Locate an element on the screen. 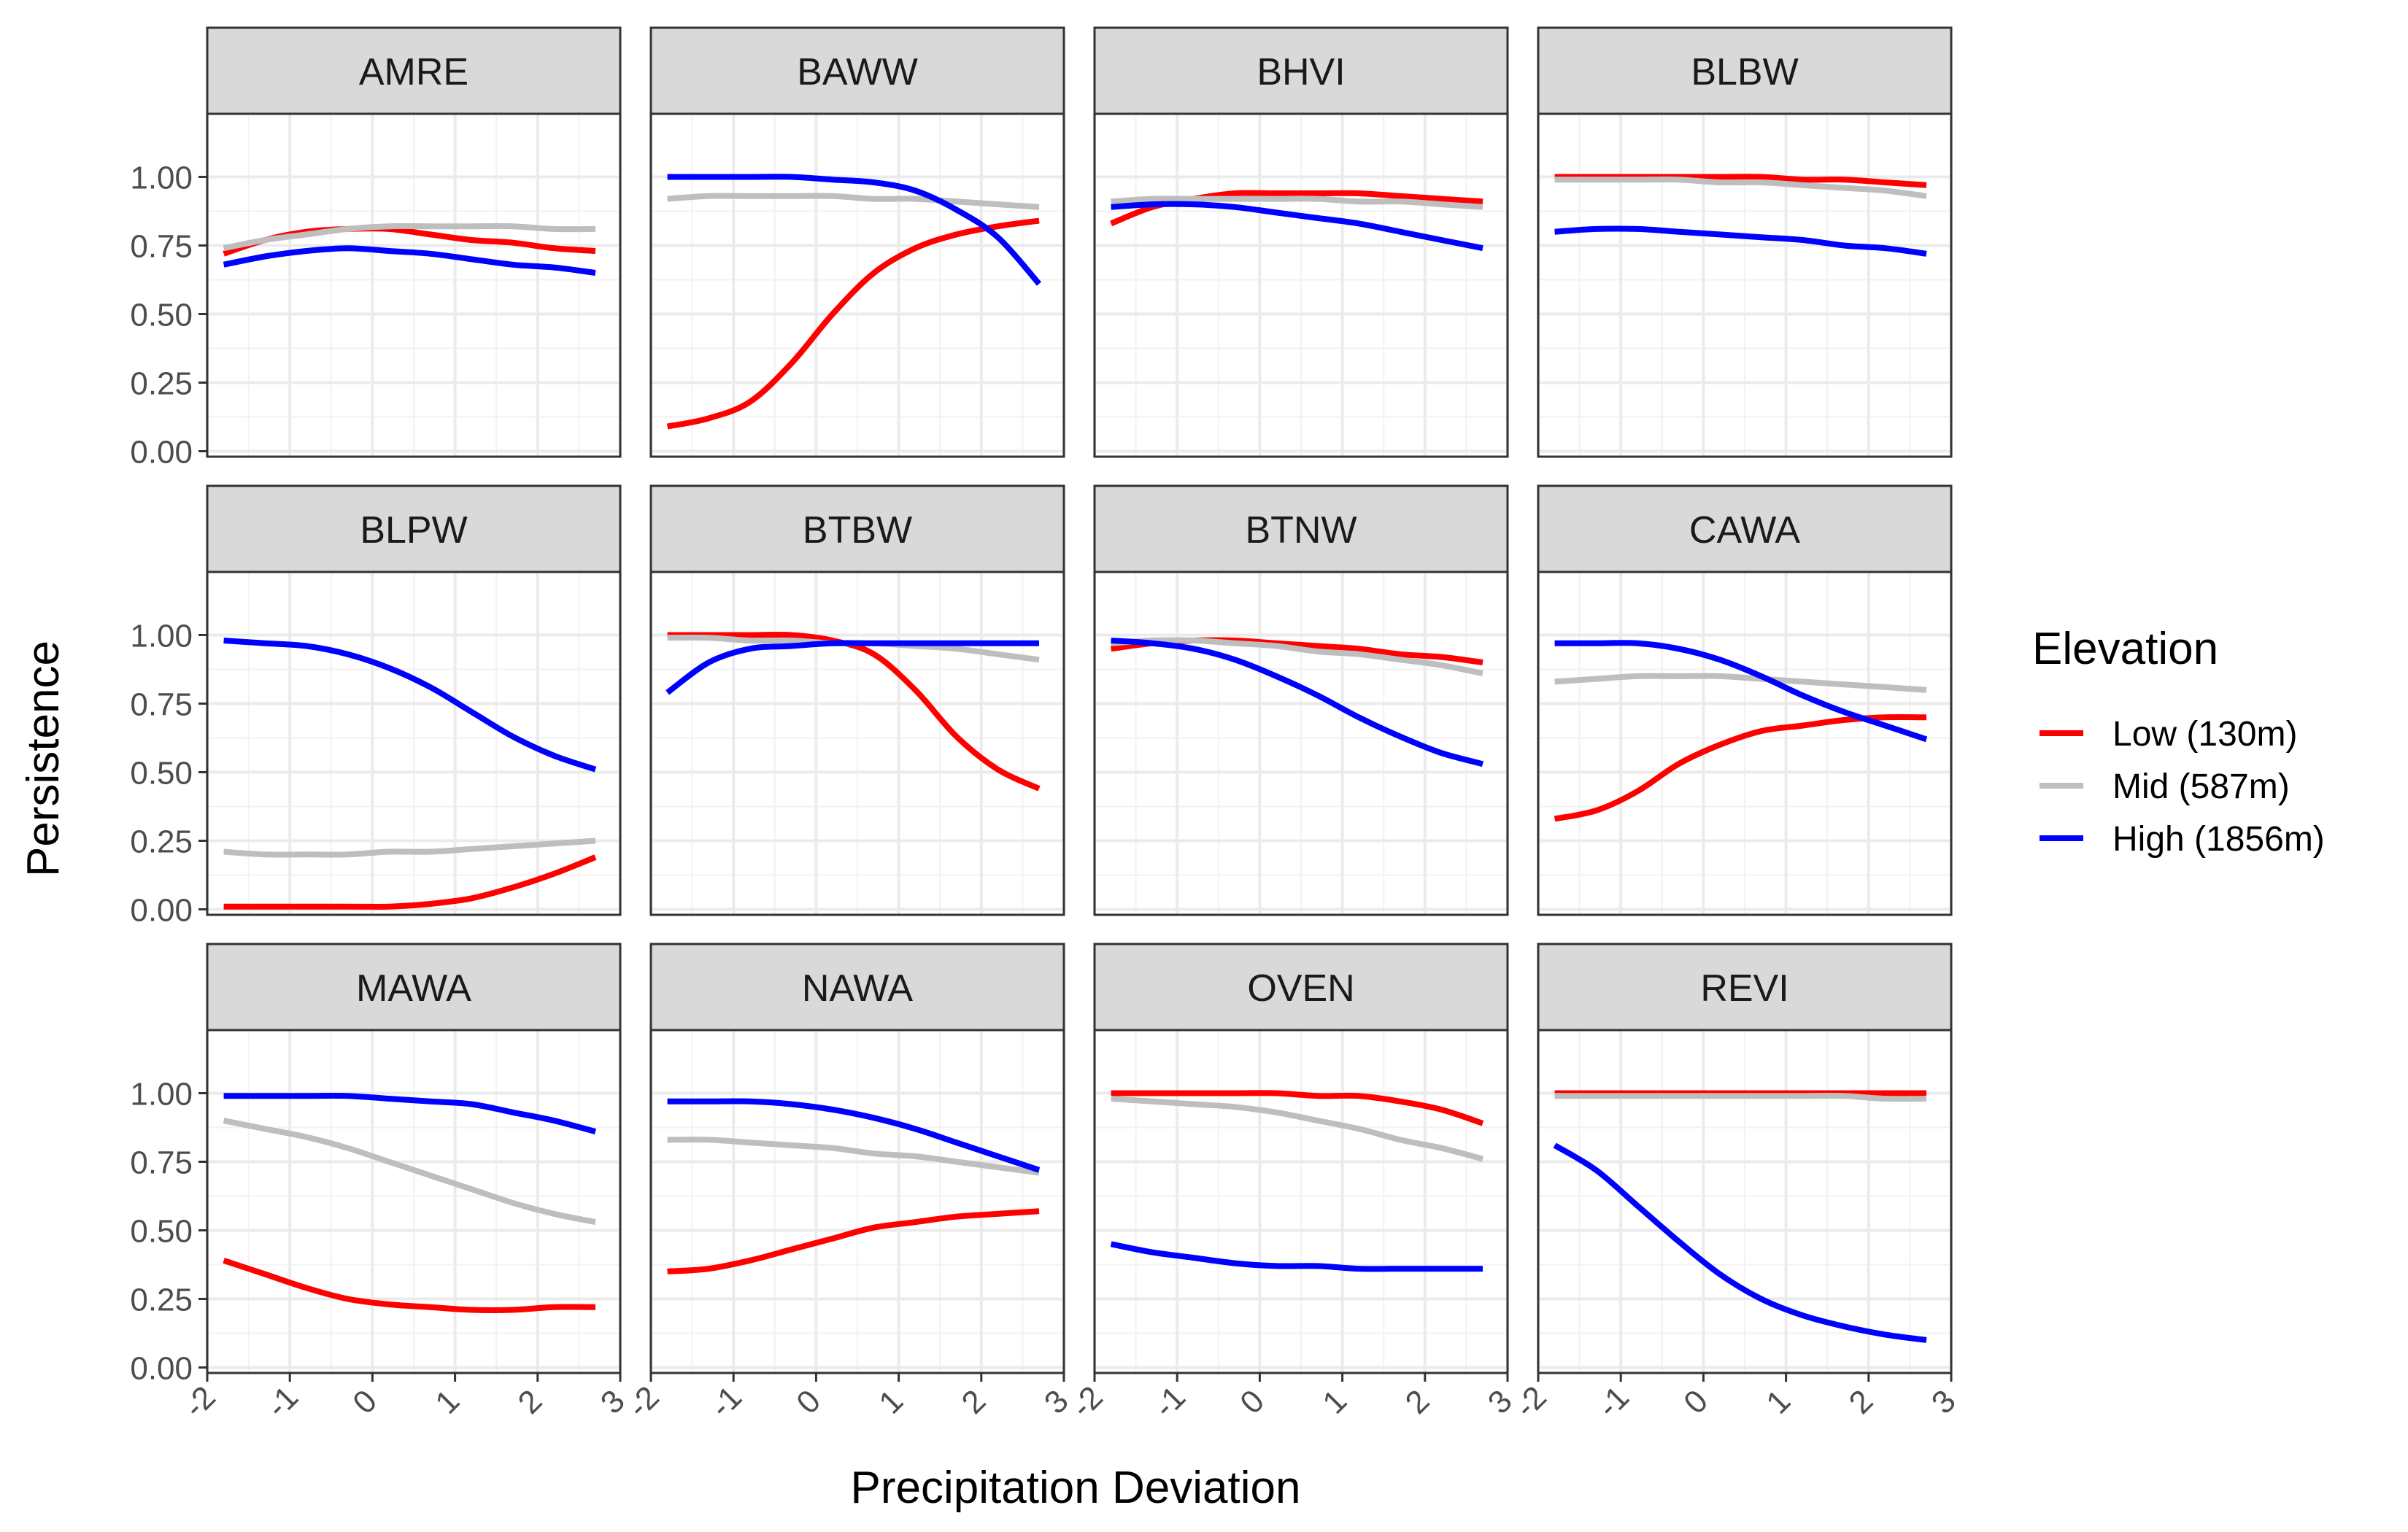 Image resolution: width=2408 pixels, height=1532 pixels. facet-amre: AMRE 0.00 0.25 0.50 0.75 1.00 is located at coordinates (376, 248).